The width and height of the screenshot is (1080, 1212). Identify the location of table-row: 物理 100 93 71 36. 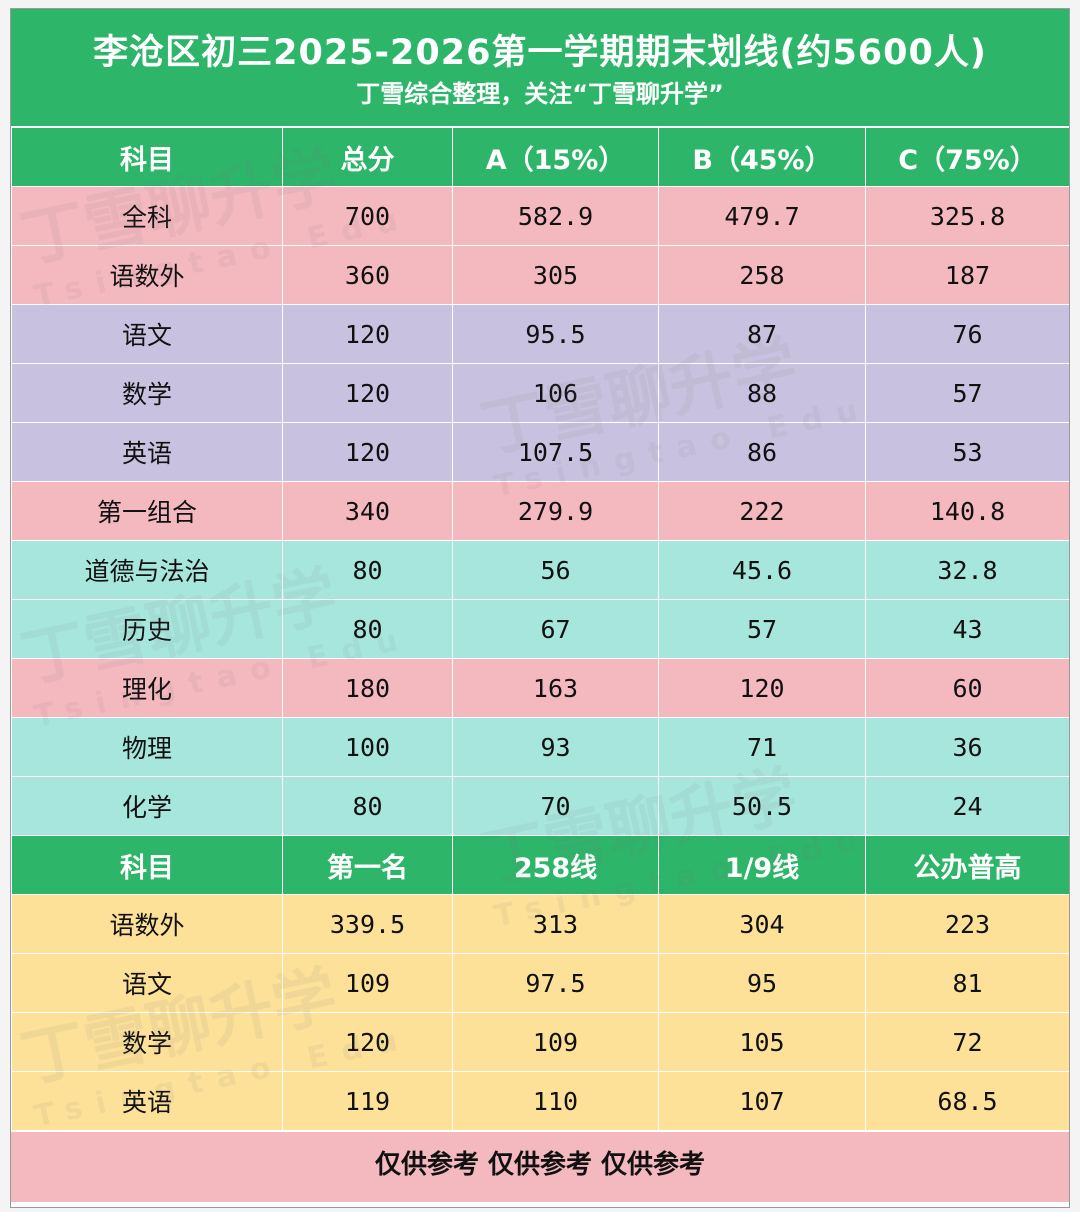
(540, 747).